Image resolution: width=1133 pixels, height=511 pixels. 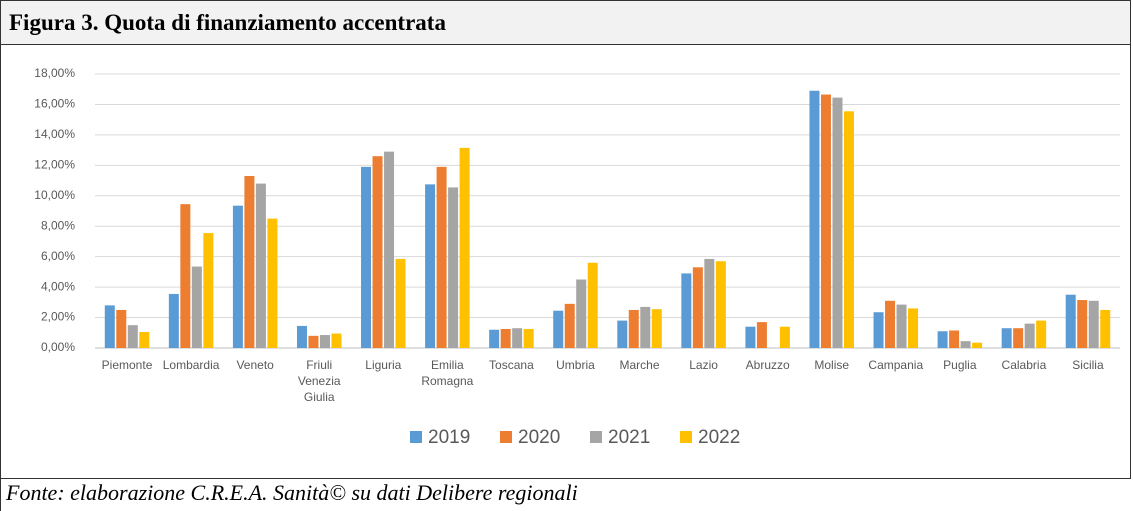 What do you see at coordinates (719, 437) in the screenshot?
I see `legend-label: 2022` at bounding box center [719, 437].